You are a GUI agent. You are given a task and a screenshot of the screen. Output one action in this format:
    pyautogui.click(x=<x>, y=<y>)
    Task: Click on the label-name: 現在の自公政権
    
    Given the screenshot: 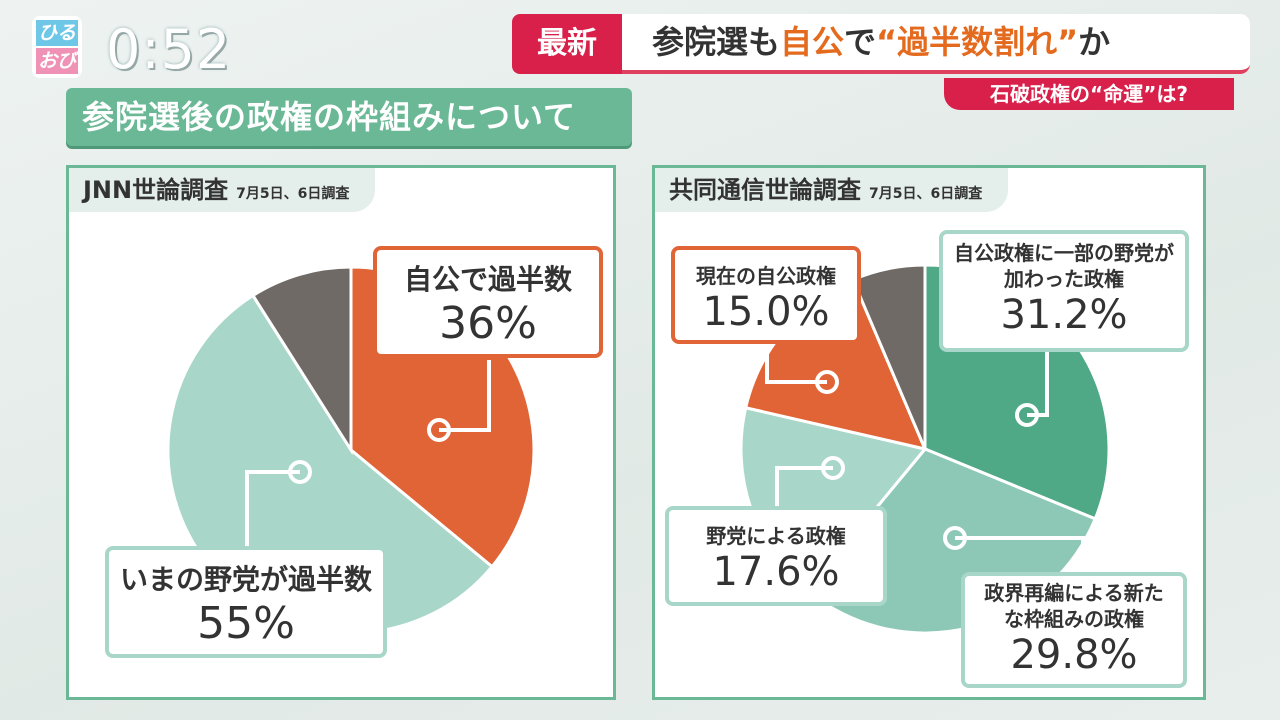 What is the action you would take?
    pyautogui.click(x=766, y=276)
    